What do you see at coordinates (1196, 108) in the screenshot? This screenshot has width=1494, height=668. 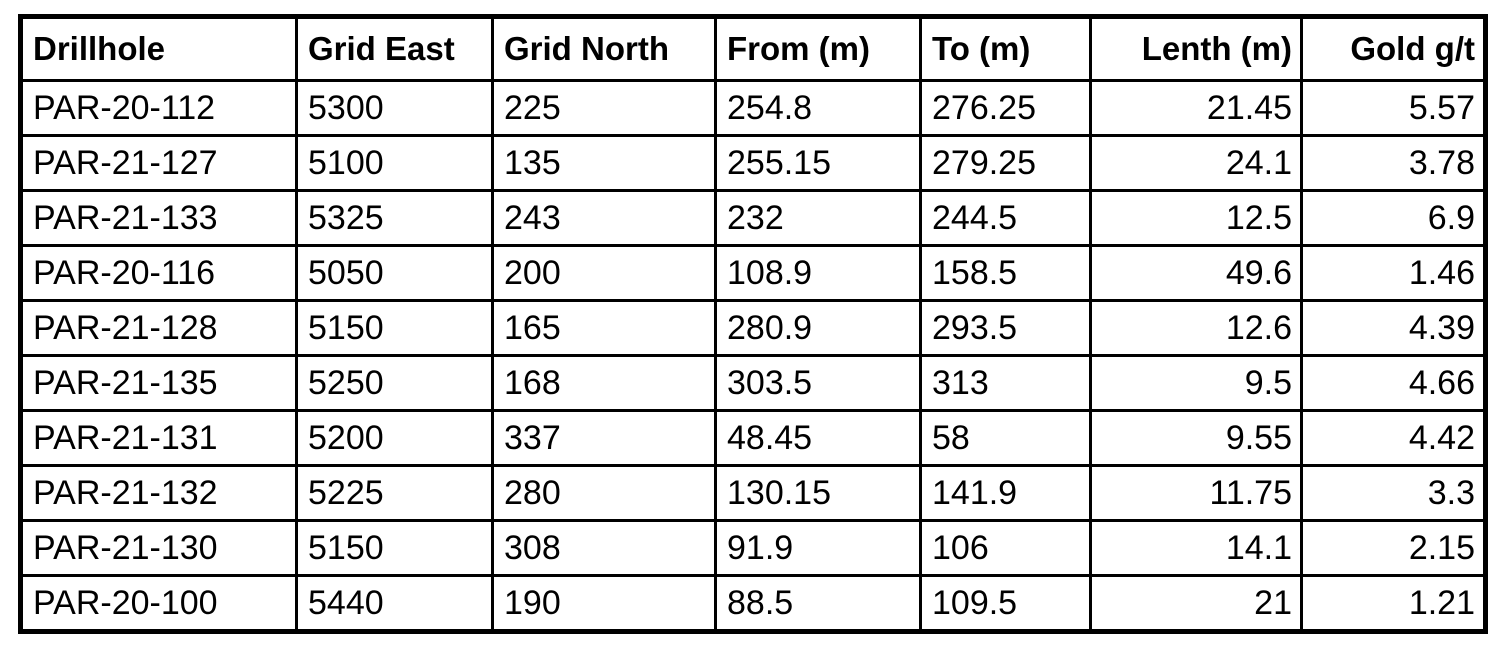 I see `table-cell: 21.45` at bounding box center [1196, 108].